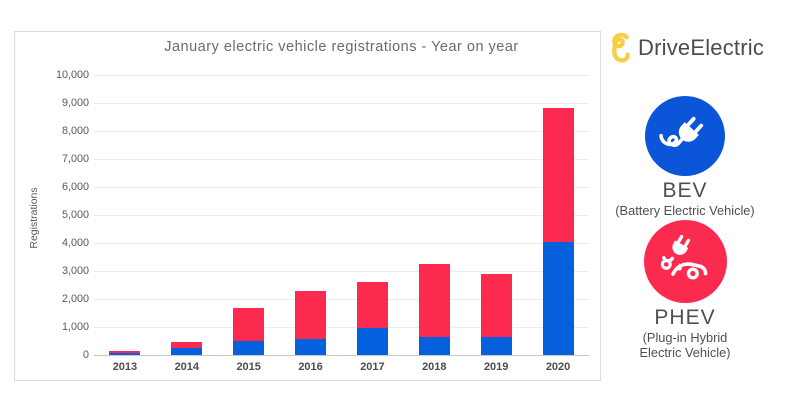 This screenshot has width=797, height=414. I want to click on x-label-2019: 2019, so click(496, 367).